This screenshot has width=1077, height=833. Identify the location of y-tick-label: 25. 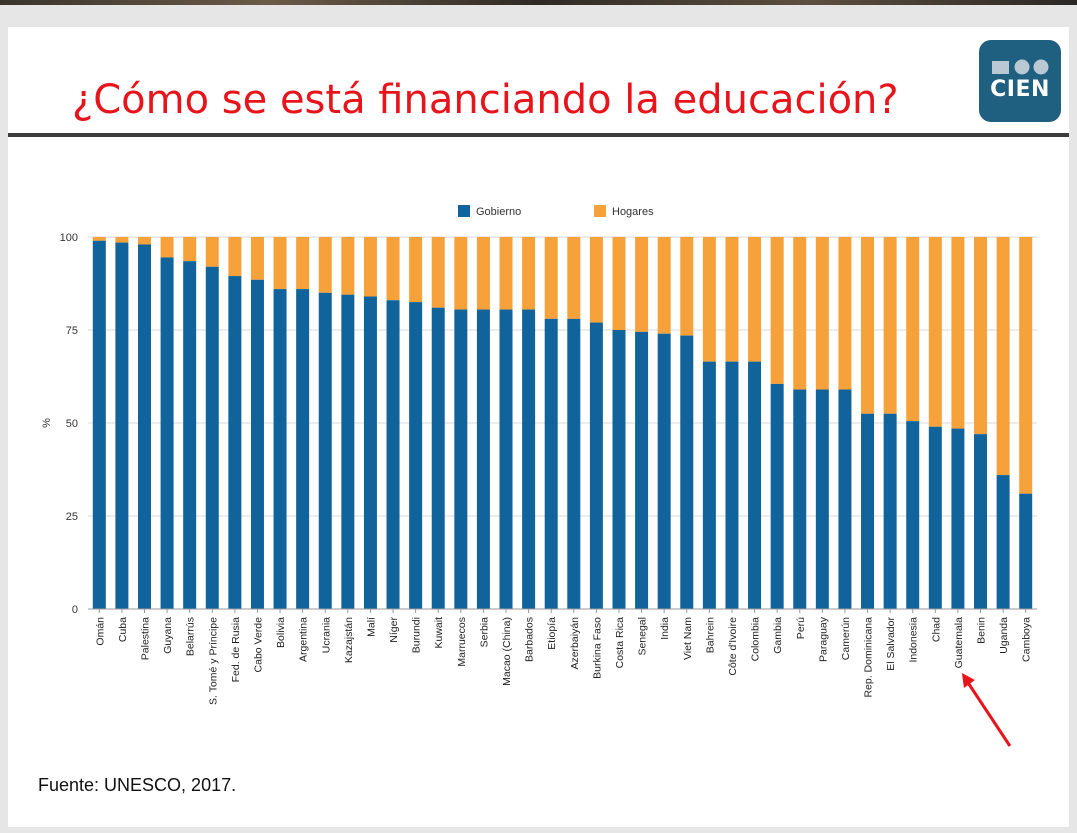
(72, 517).